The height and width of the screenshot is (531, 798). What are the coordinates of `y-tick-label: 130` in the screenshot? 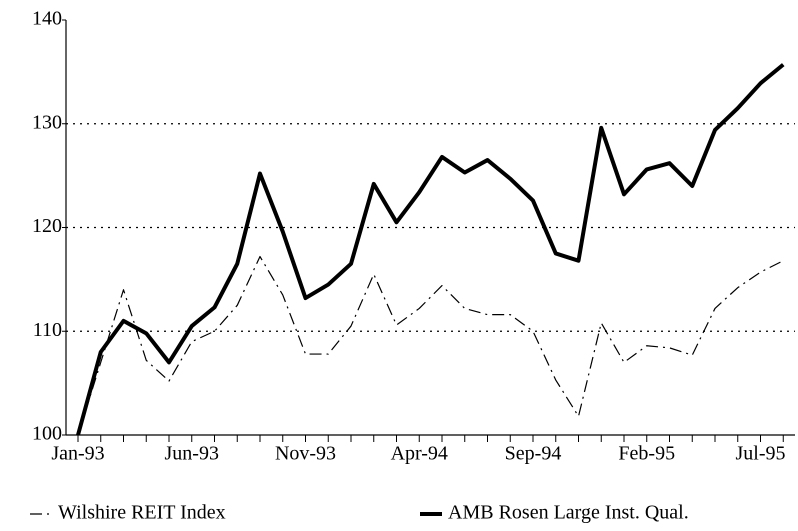 It's located at (47, 122).